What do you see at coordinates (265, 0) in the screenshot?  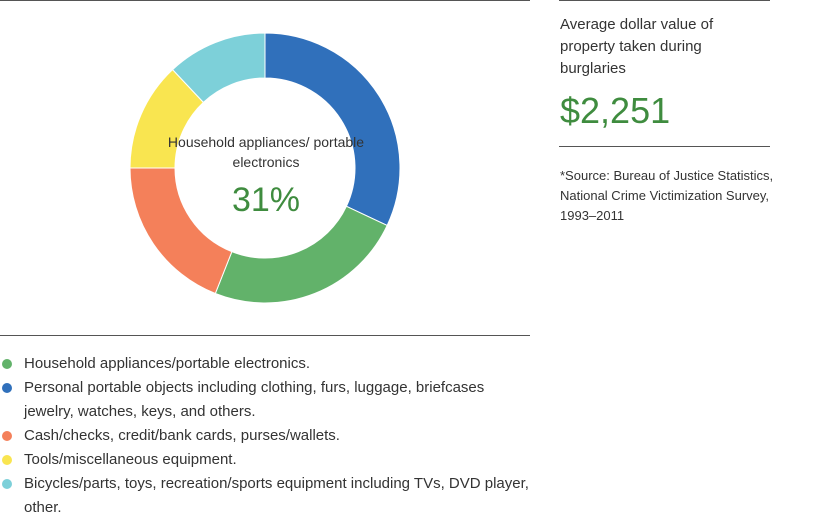 I see `top-divider-left` at bounding box center [265, 0].